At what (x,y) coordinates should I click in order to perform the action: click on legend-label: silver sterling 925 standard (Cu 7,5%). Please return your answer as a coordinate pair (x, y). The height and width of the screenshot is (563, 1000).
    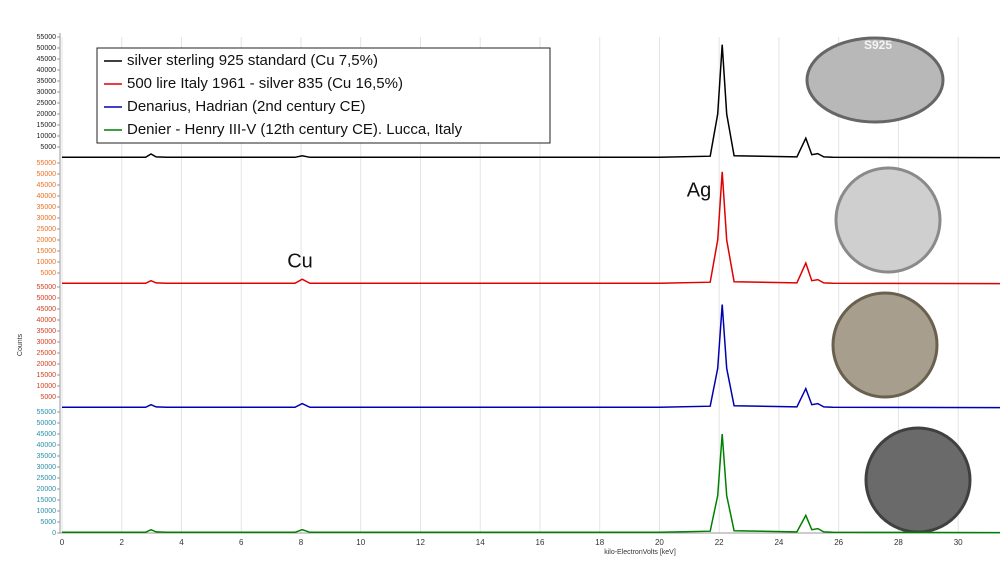
    Looking at the image, I should click on (252, 60).